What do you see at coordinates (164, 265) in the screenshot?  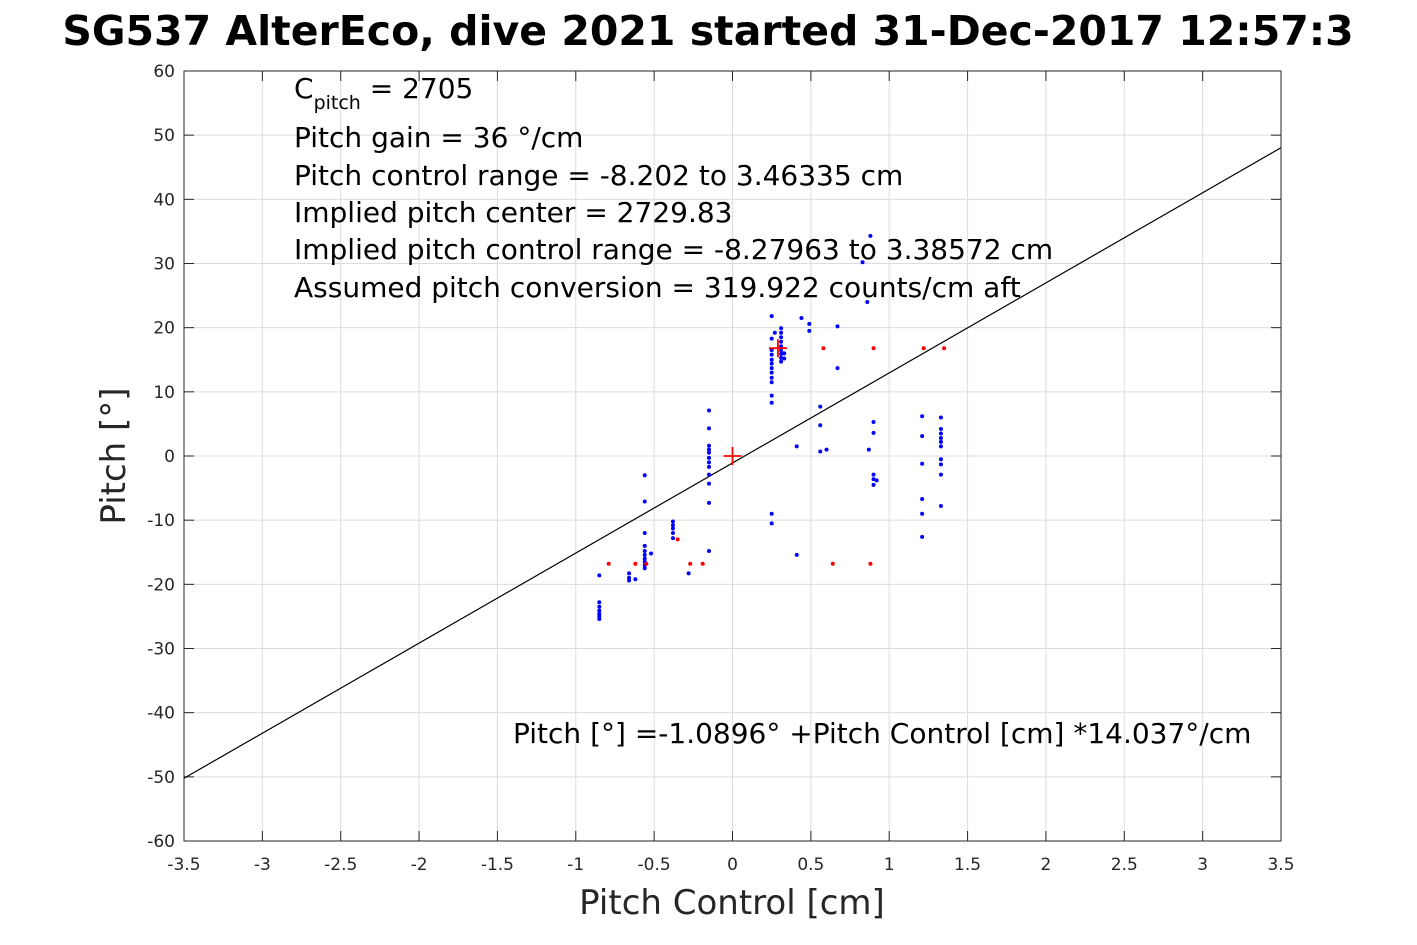 I see `y-tick-label: 30` at bounding box center [164, 265].